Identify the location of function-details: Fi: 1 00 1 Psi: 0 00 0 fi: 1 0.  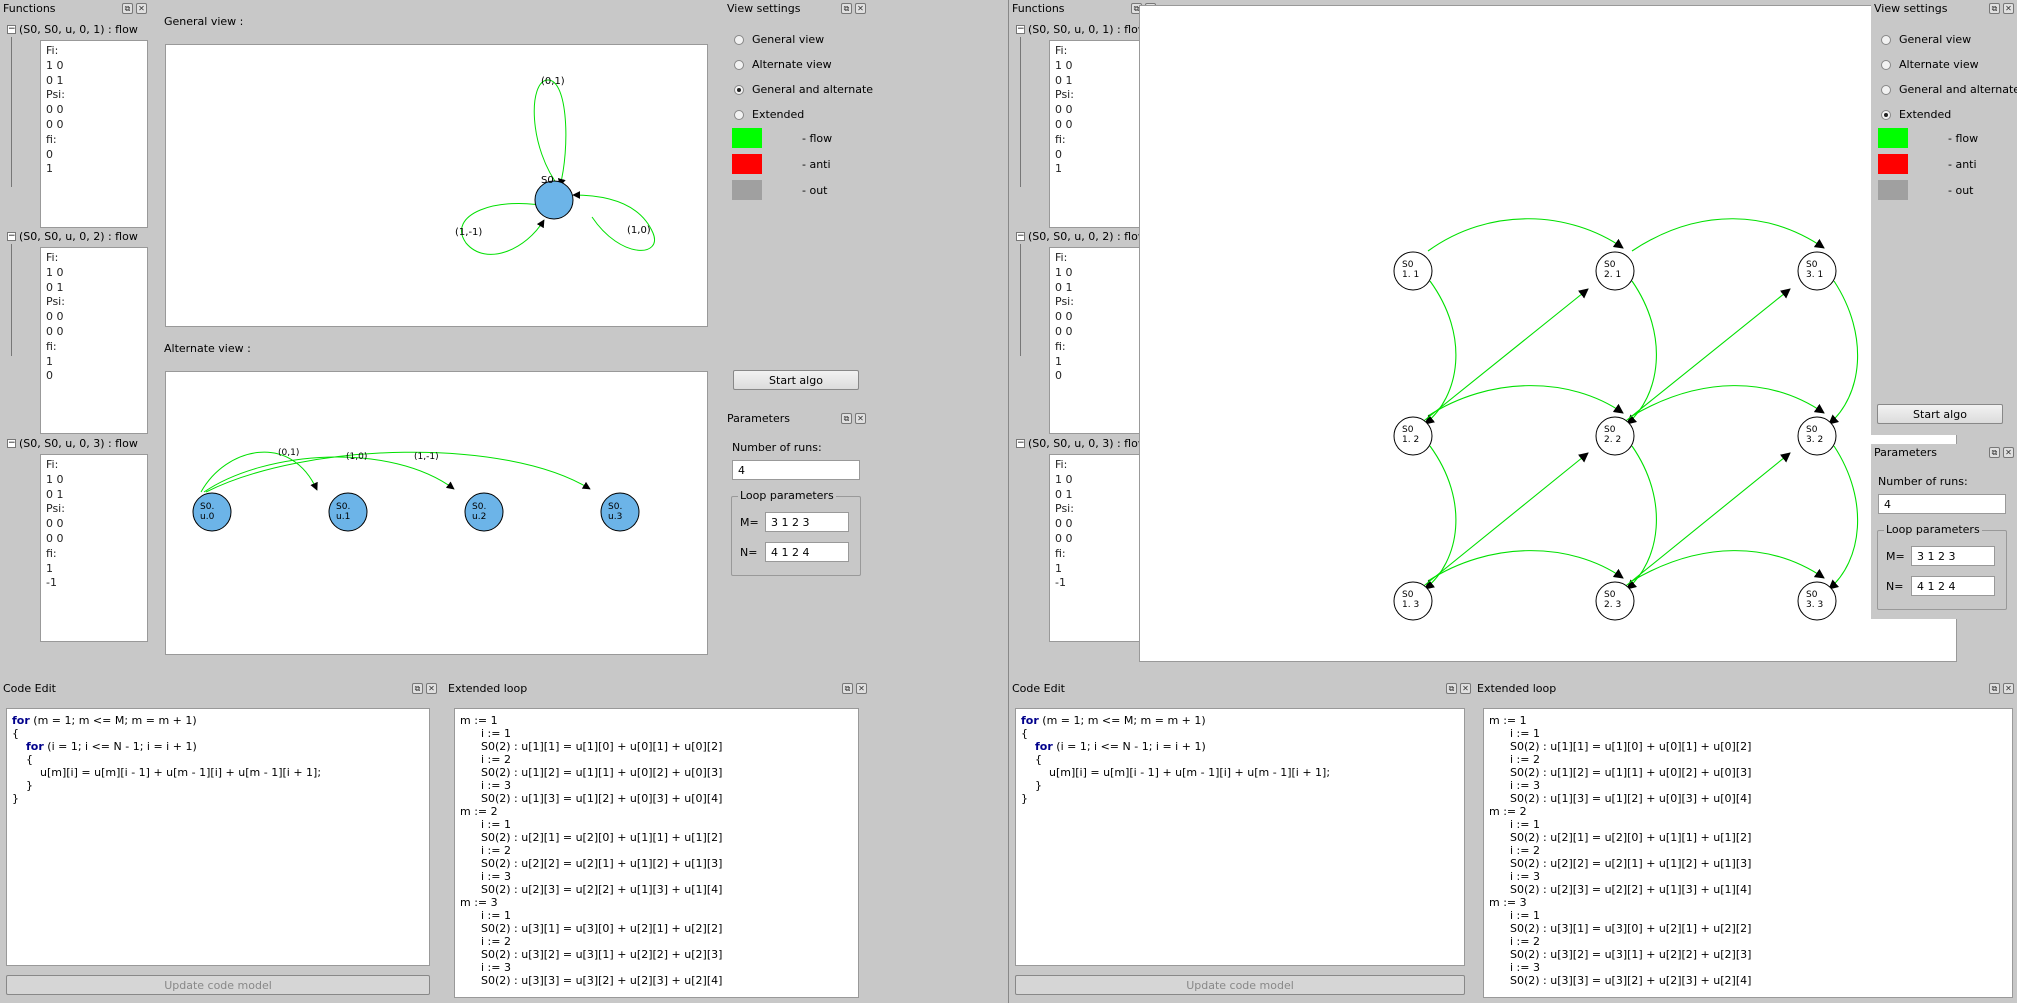
(94, 340).